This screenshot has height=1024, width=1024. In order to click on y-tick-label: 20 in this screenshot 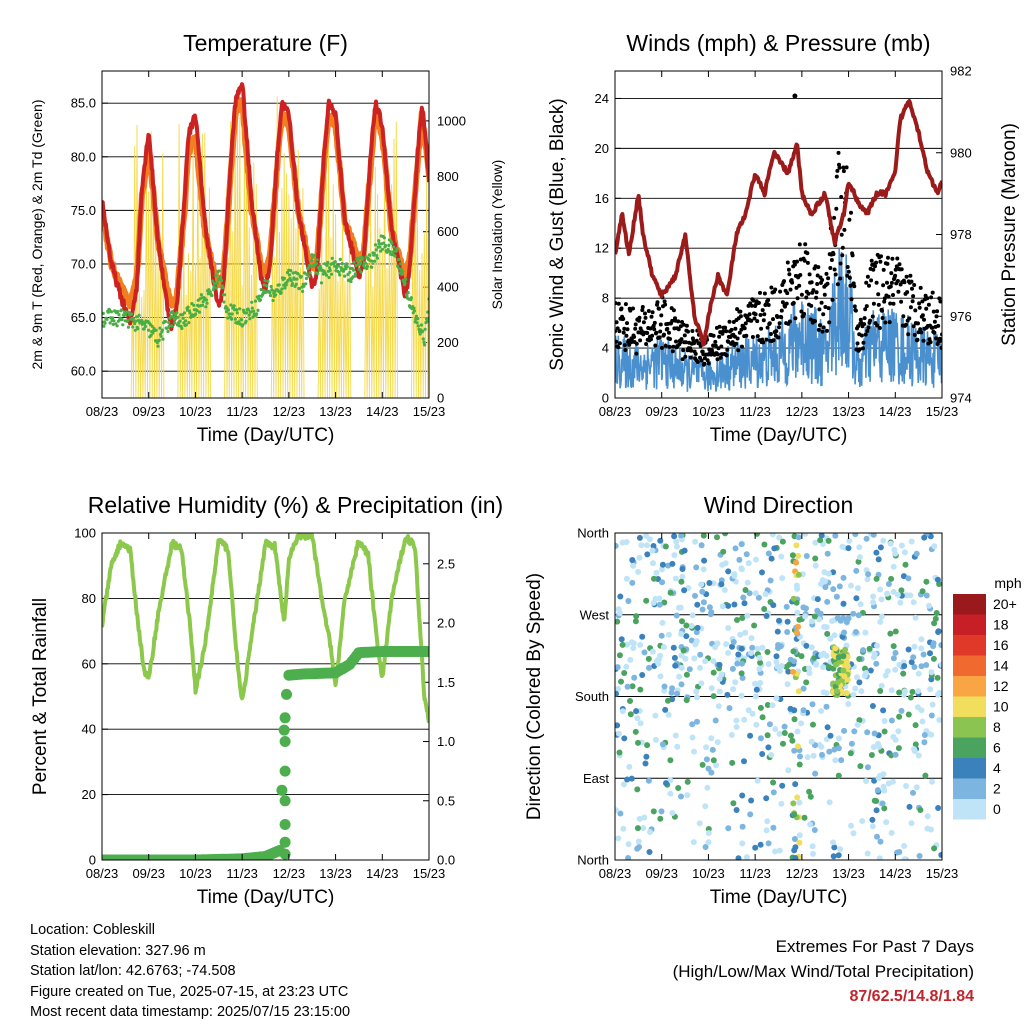, I will do `click(89, 794)`.